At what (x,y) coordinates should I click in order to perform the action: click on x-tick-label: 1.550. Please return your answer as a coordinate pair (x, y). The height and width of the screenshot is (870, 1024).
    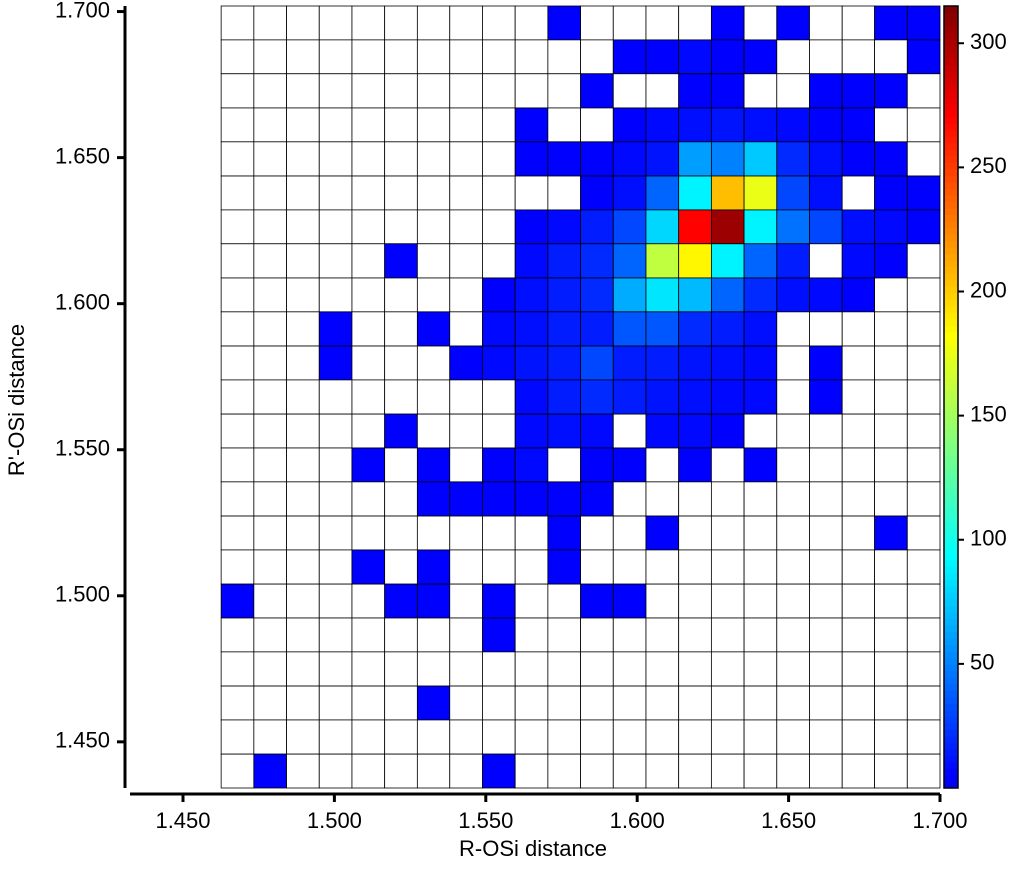
    Looking at the image, I should click on (485, 820).